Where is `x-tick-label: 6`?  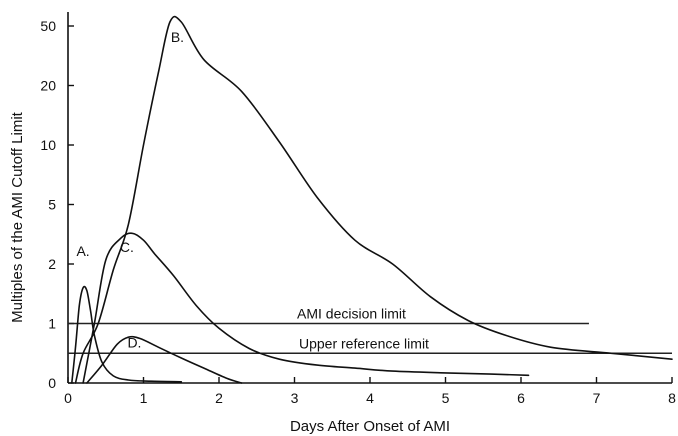 x-tick-label: 6 is located at coordinates (521, 398).